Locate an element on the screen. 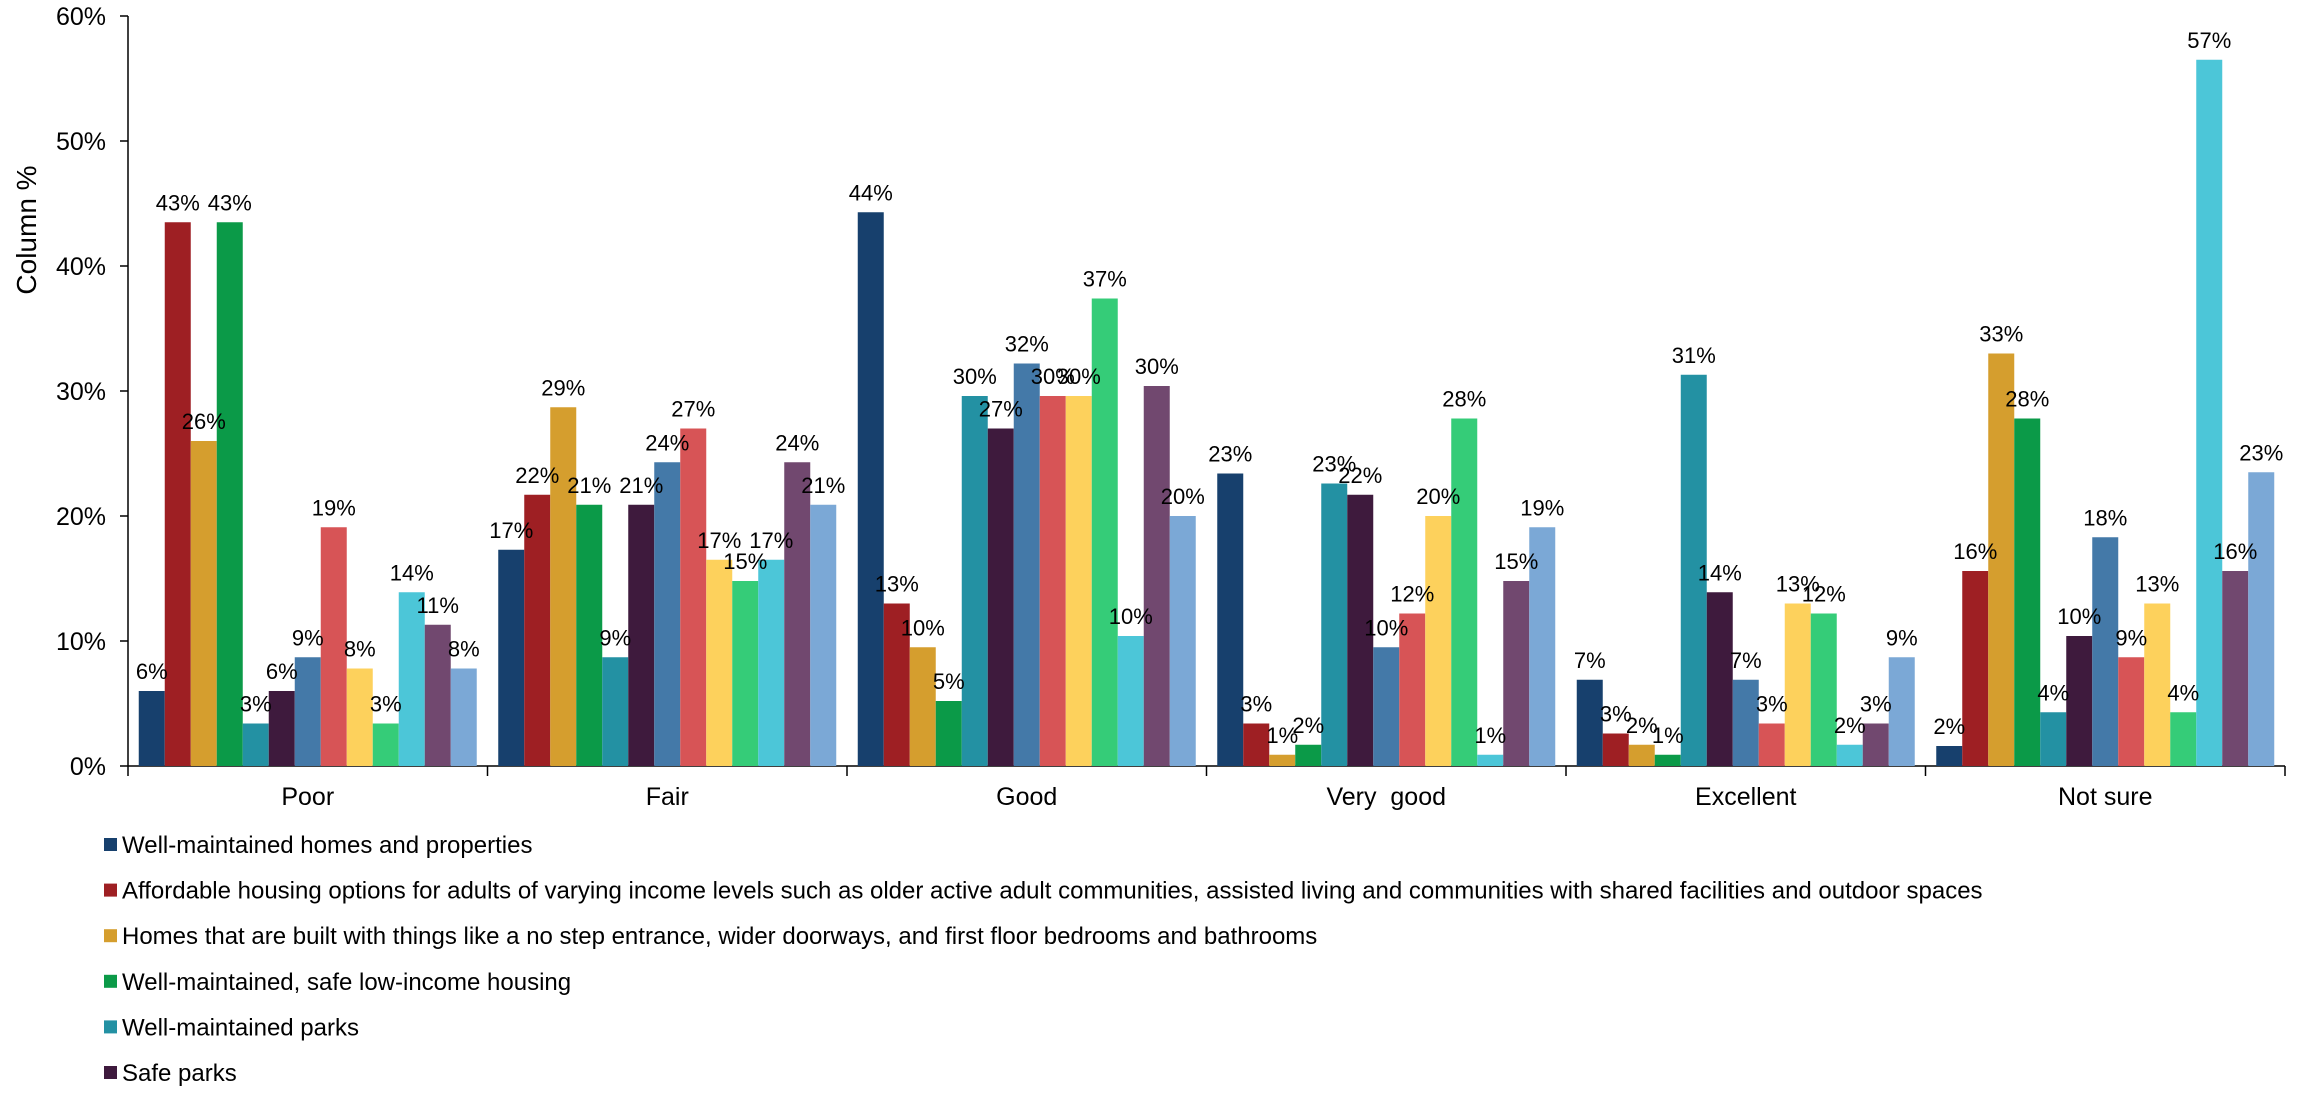 The width and height of the screenshot is (2302, 1099). x-category-label: Not sure is located at coordinates (2105, 797).